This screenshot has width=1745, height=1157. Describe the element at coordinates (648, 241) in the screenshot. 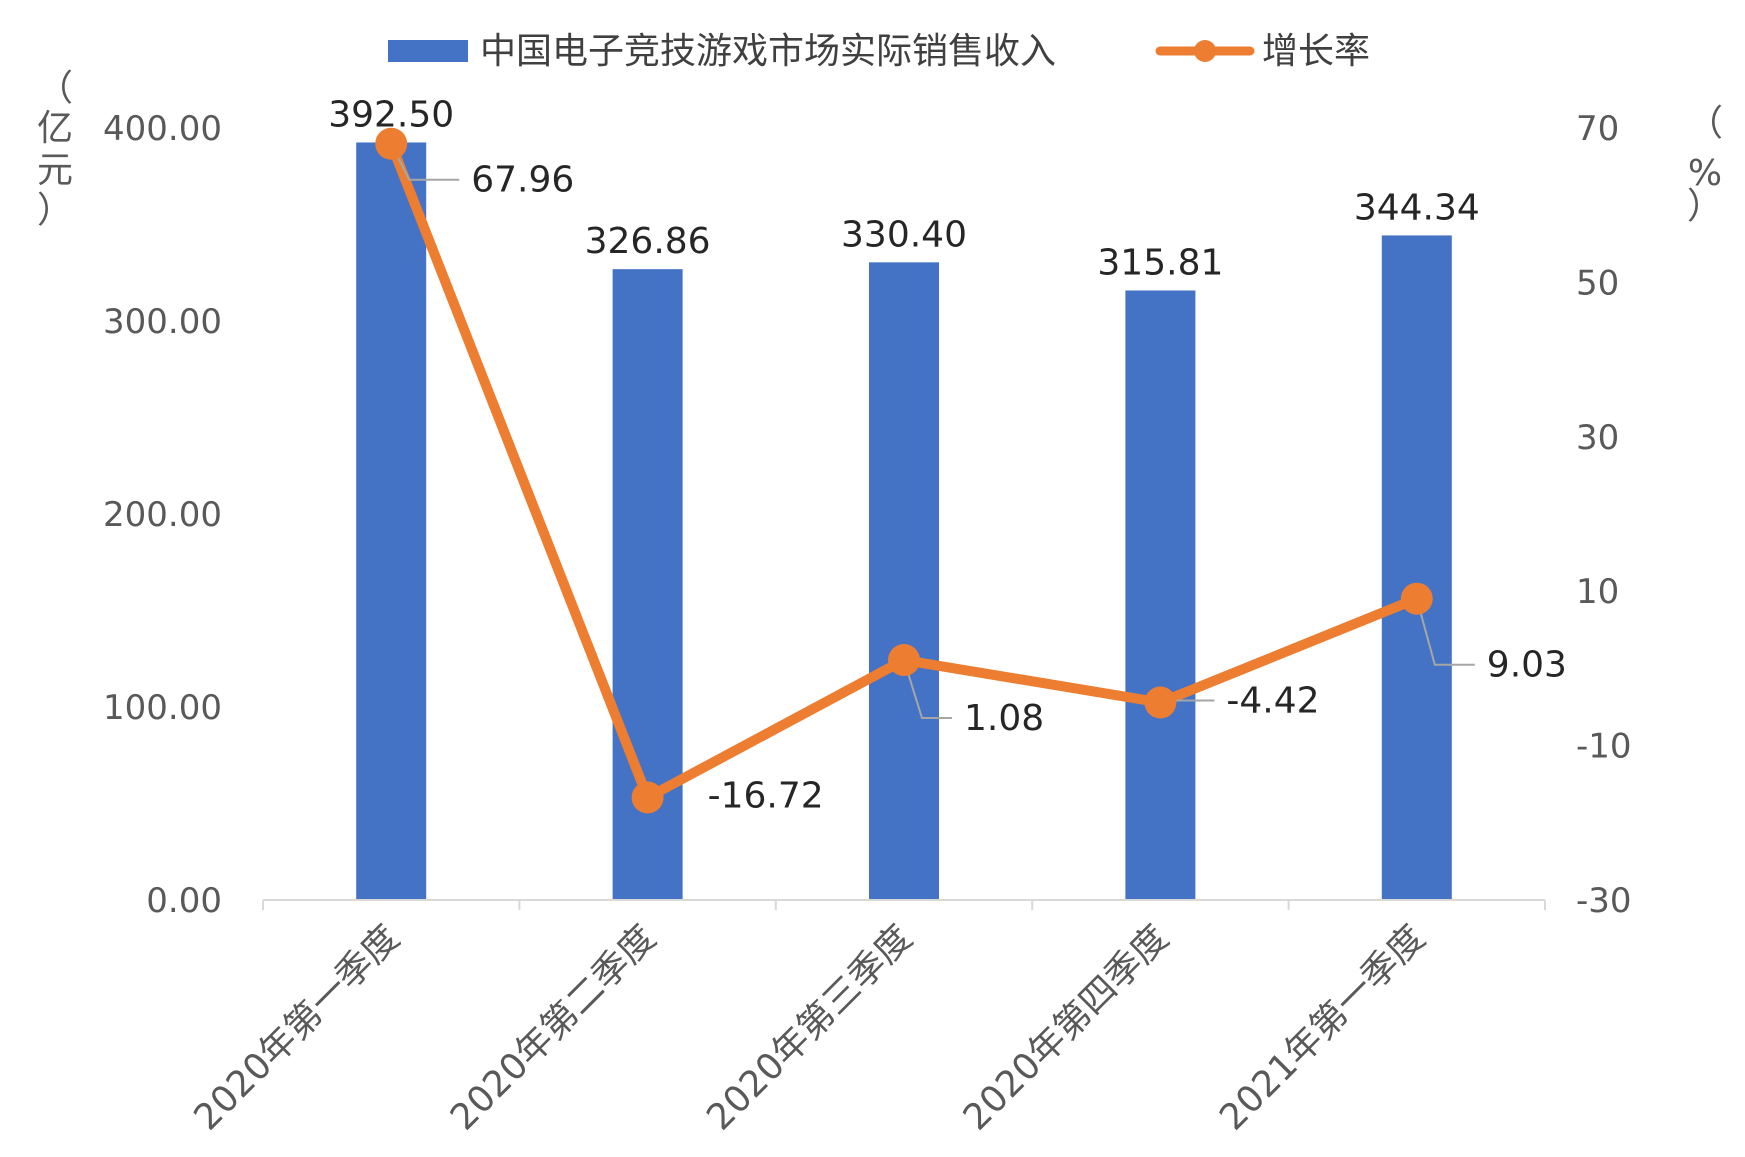

I see `bar-value-label: 326.86` at that location.